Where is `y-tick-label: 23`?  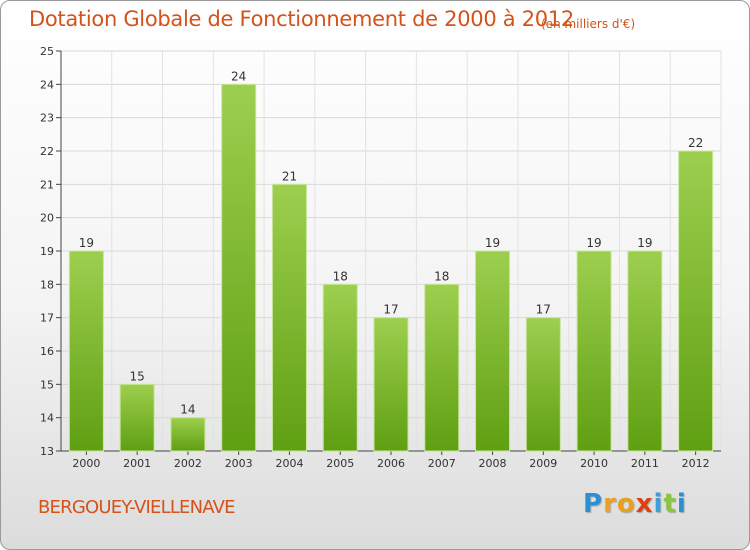
y-tick-label: 23 is located at coordinates (47, 118).